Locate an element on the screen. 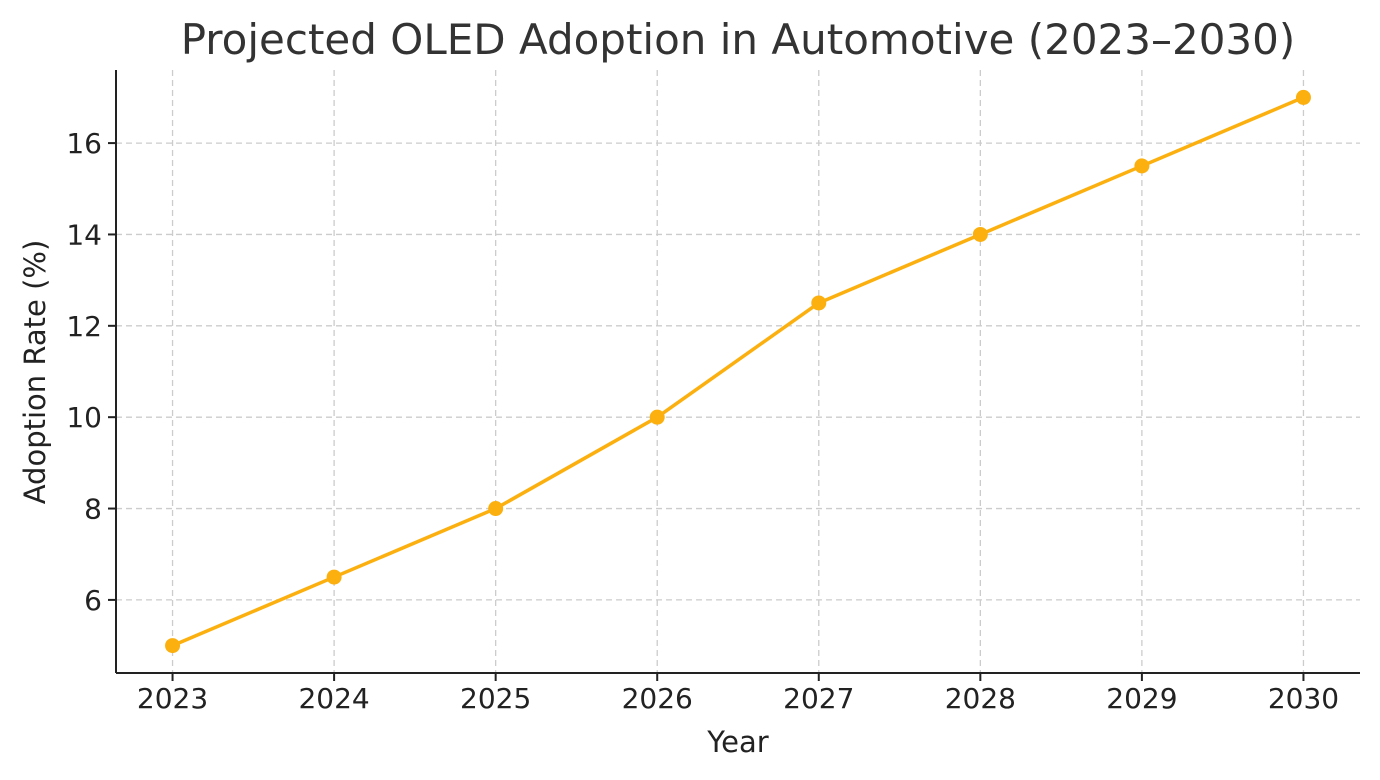  data-point-2023 is located at coordinates (173, 646).